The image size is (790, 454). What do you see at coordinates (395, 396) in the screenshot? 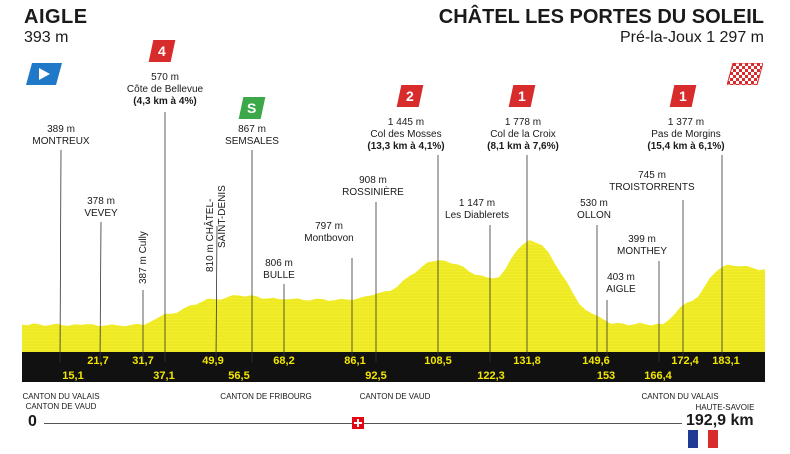
I see `canton-vaud: CANTON DE VAUD` at bounding box center [395, 396].